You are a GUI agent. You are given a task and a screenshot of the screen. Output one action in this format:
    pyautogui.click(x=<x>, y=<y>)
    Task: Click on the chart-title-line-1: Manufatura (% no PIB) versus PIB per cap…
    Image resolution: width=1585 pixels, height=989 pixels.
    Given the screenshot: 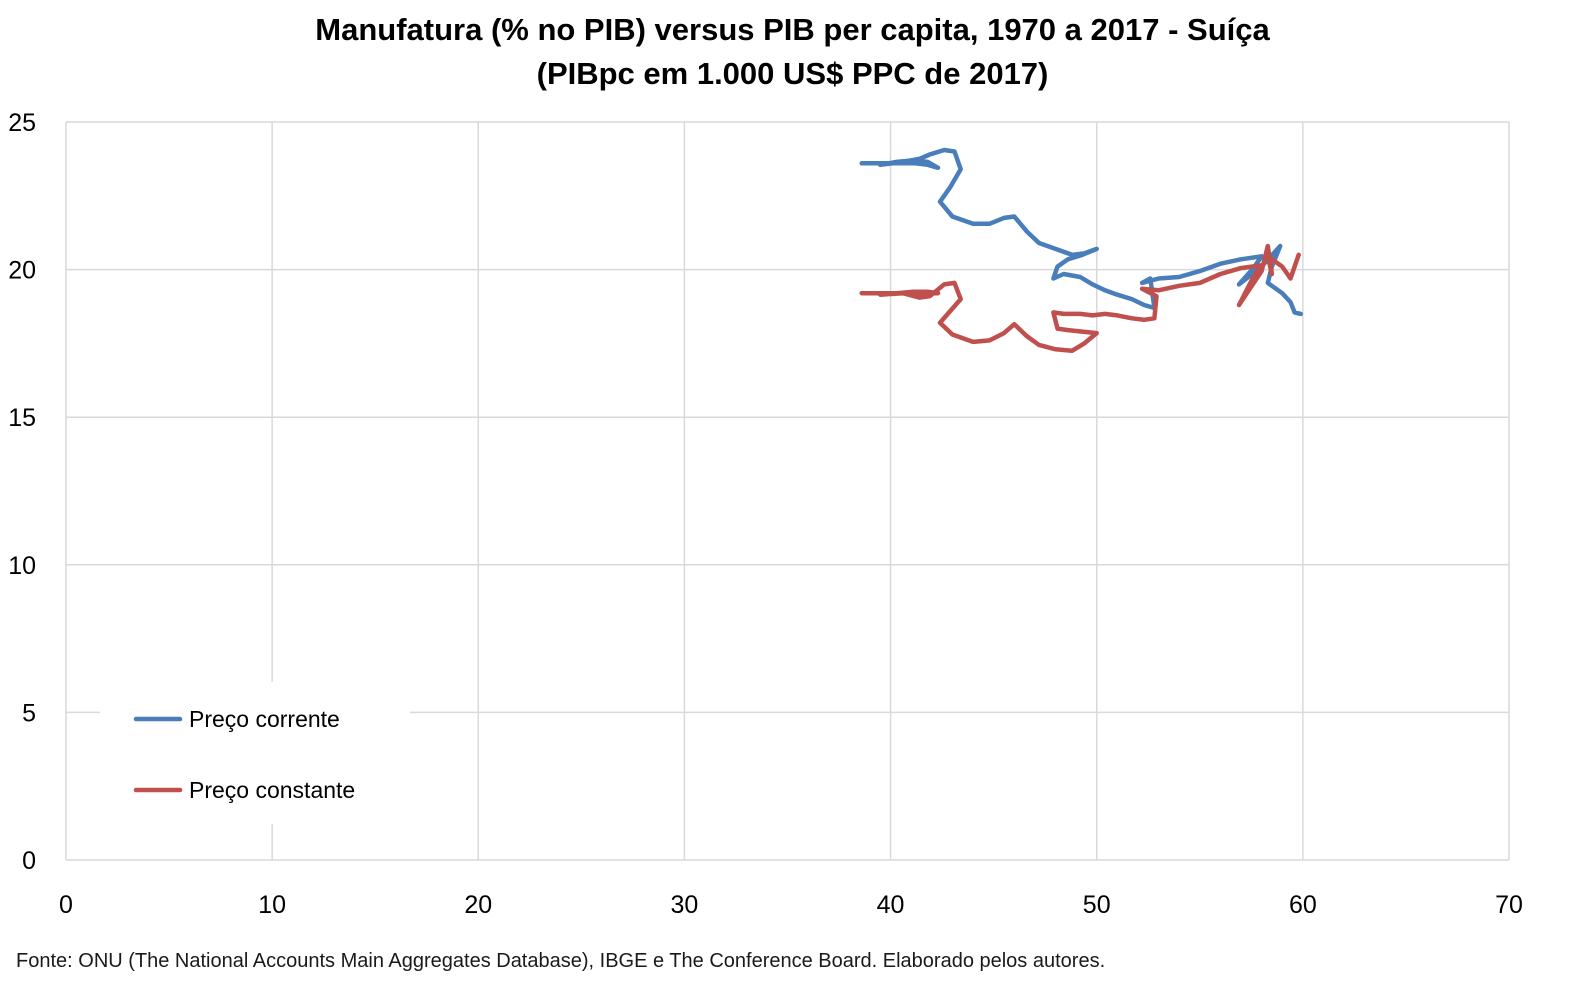 What is the action you would take?
    pyautogui.click(x=792, y=29)
    